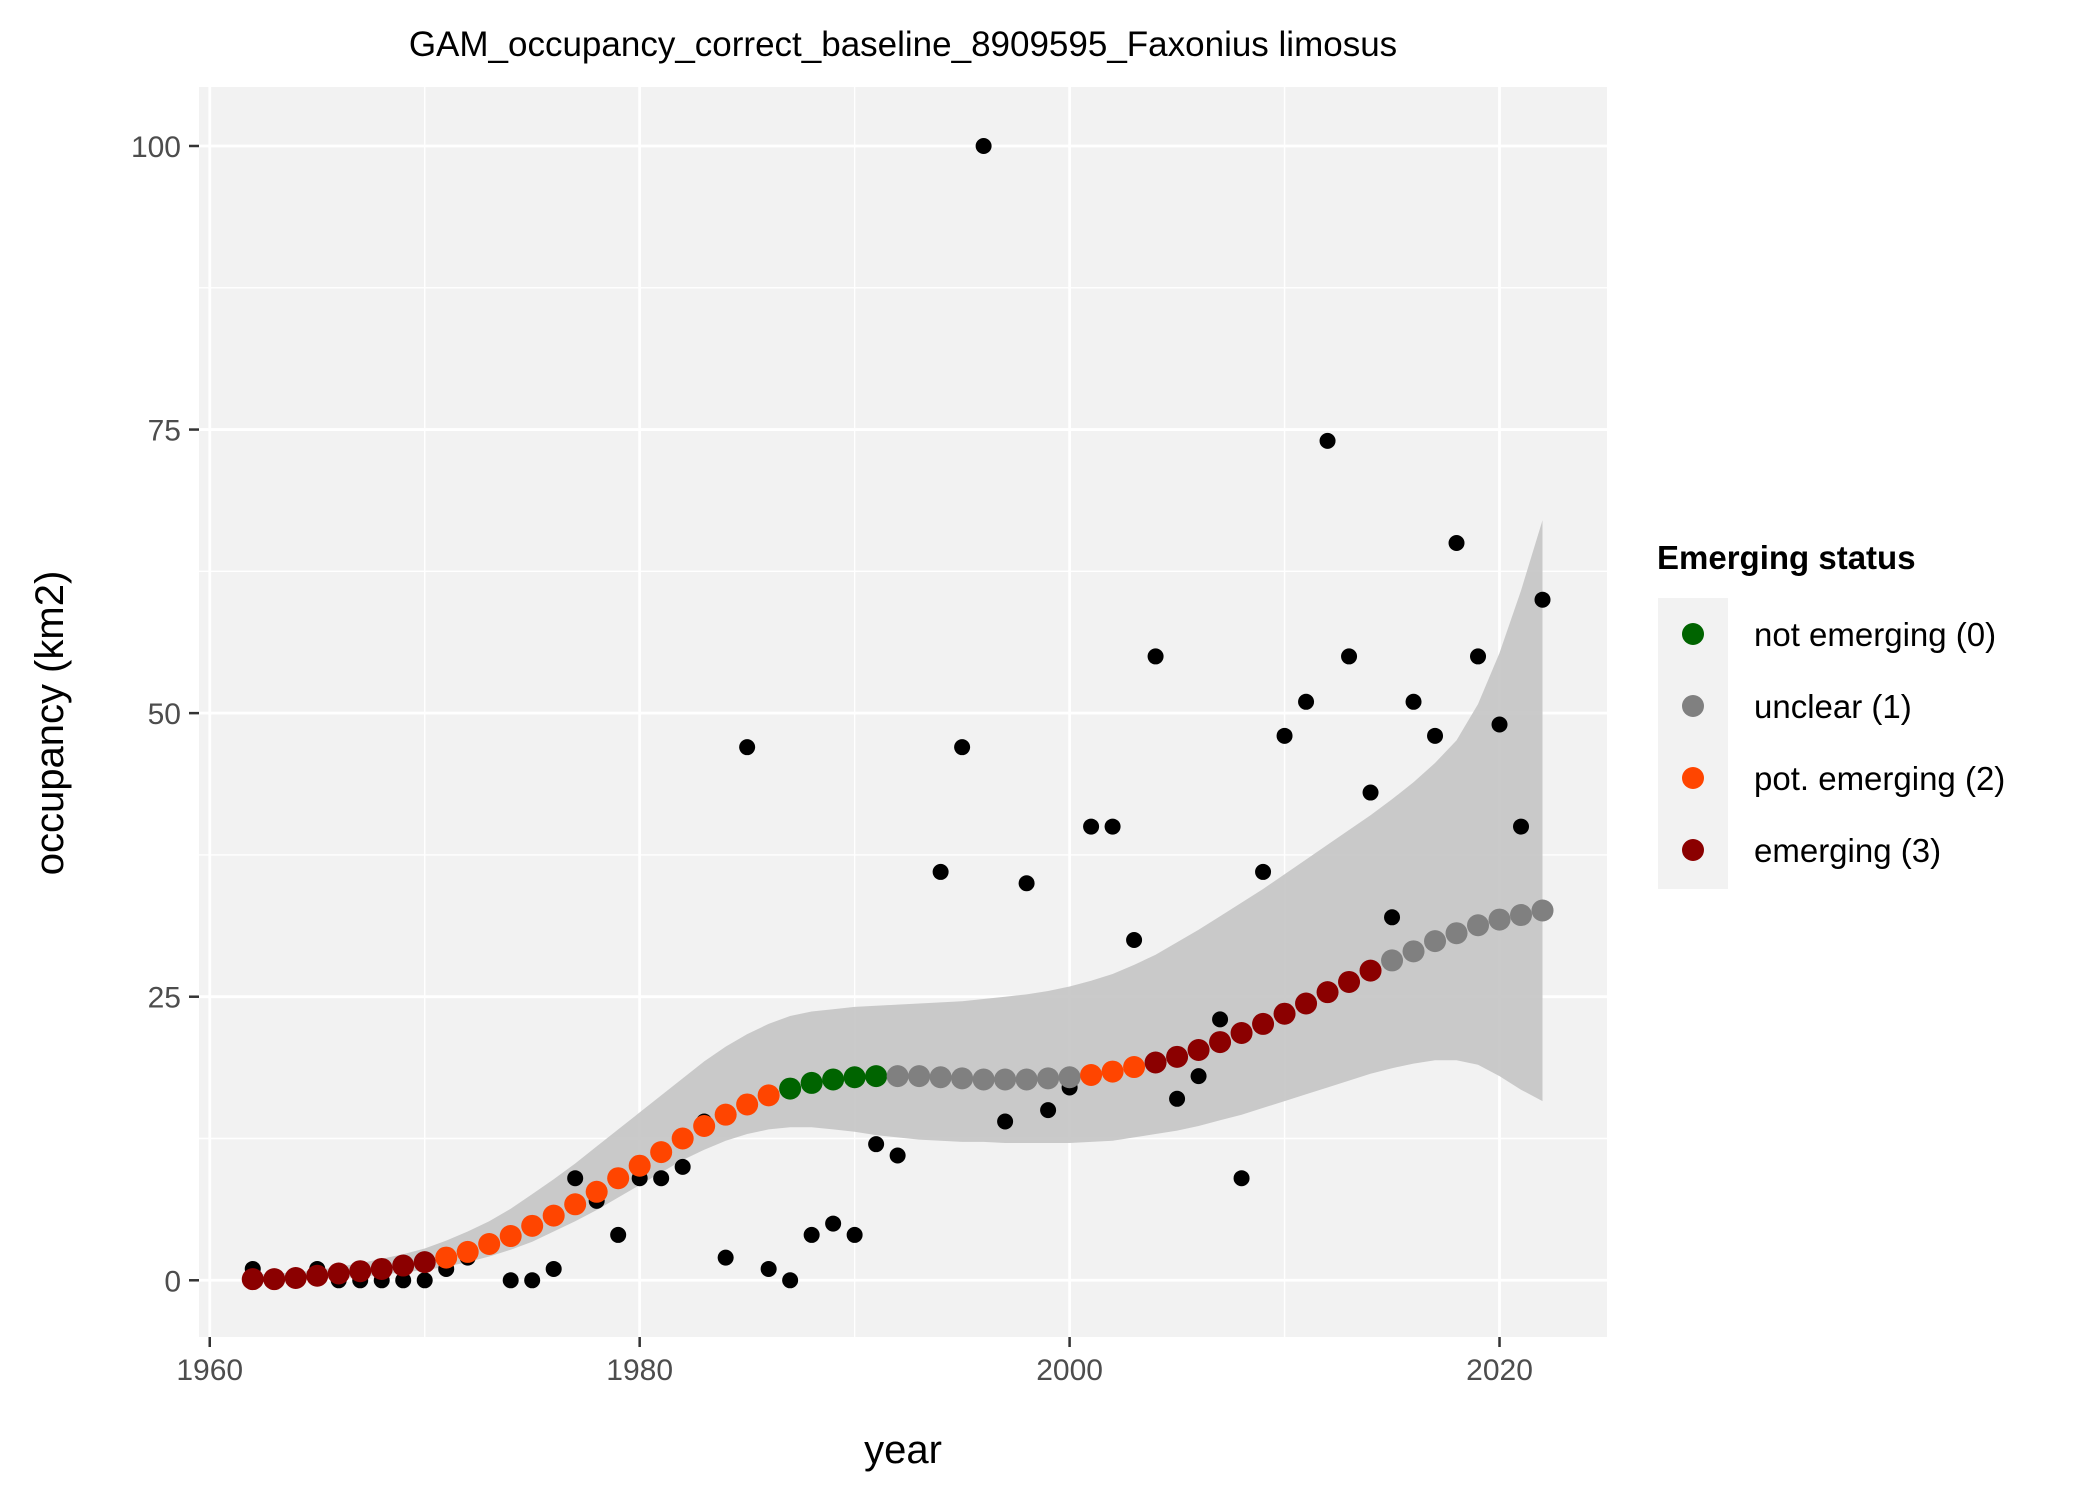  What do you see at coordinates (1879, 778) in the screenshot?
I see `legend-label: pot. emerging (2)` at bounding box center [1879, 778].